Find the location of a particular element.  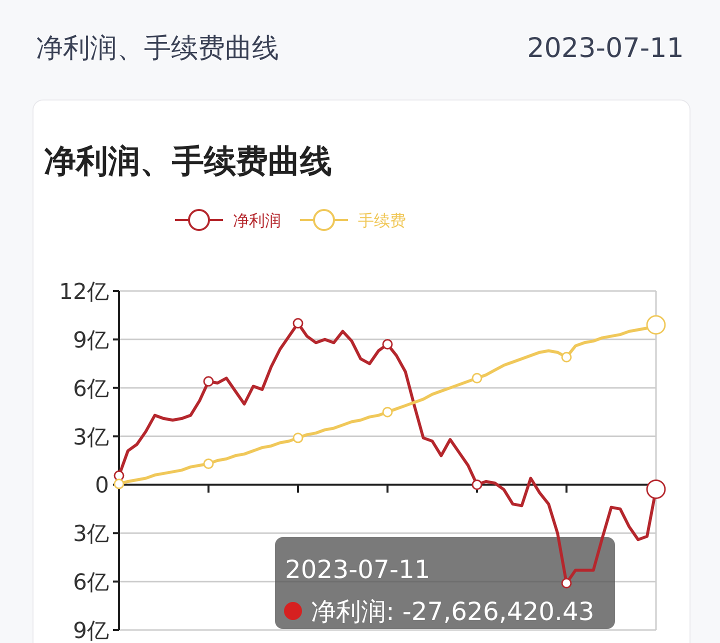

y-tick-label: 12亿 is located at coordinates (84, 292).